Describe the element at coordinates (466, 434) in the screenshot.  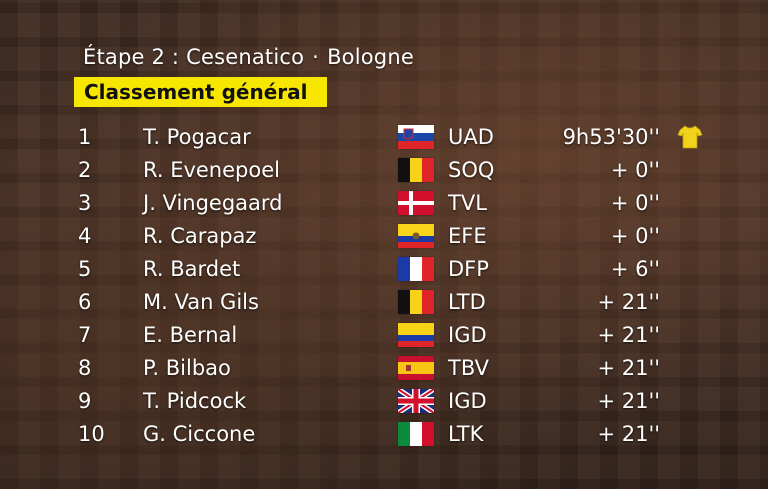
I see `team-code: LTK` at that location.